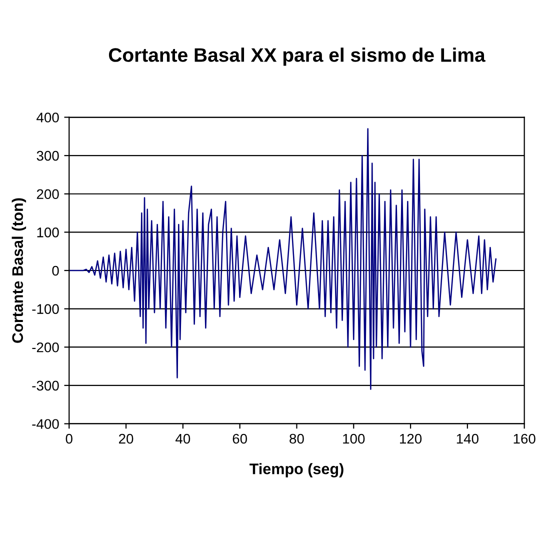 This screenshot has height=533, width=540. What do you see at coordinates (19, 270) in the screenshot?
I see `y-axis-title: Cortante Basal (ton)` at bounding box center [19, 270].